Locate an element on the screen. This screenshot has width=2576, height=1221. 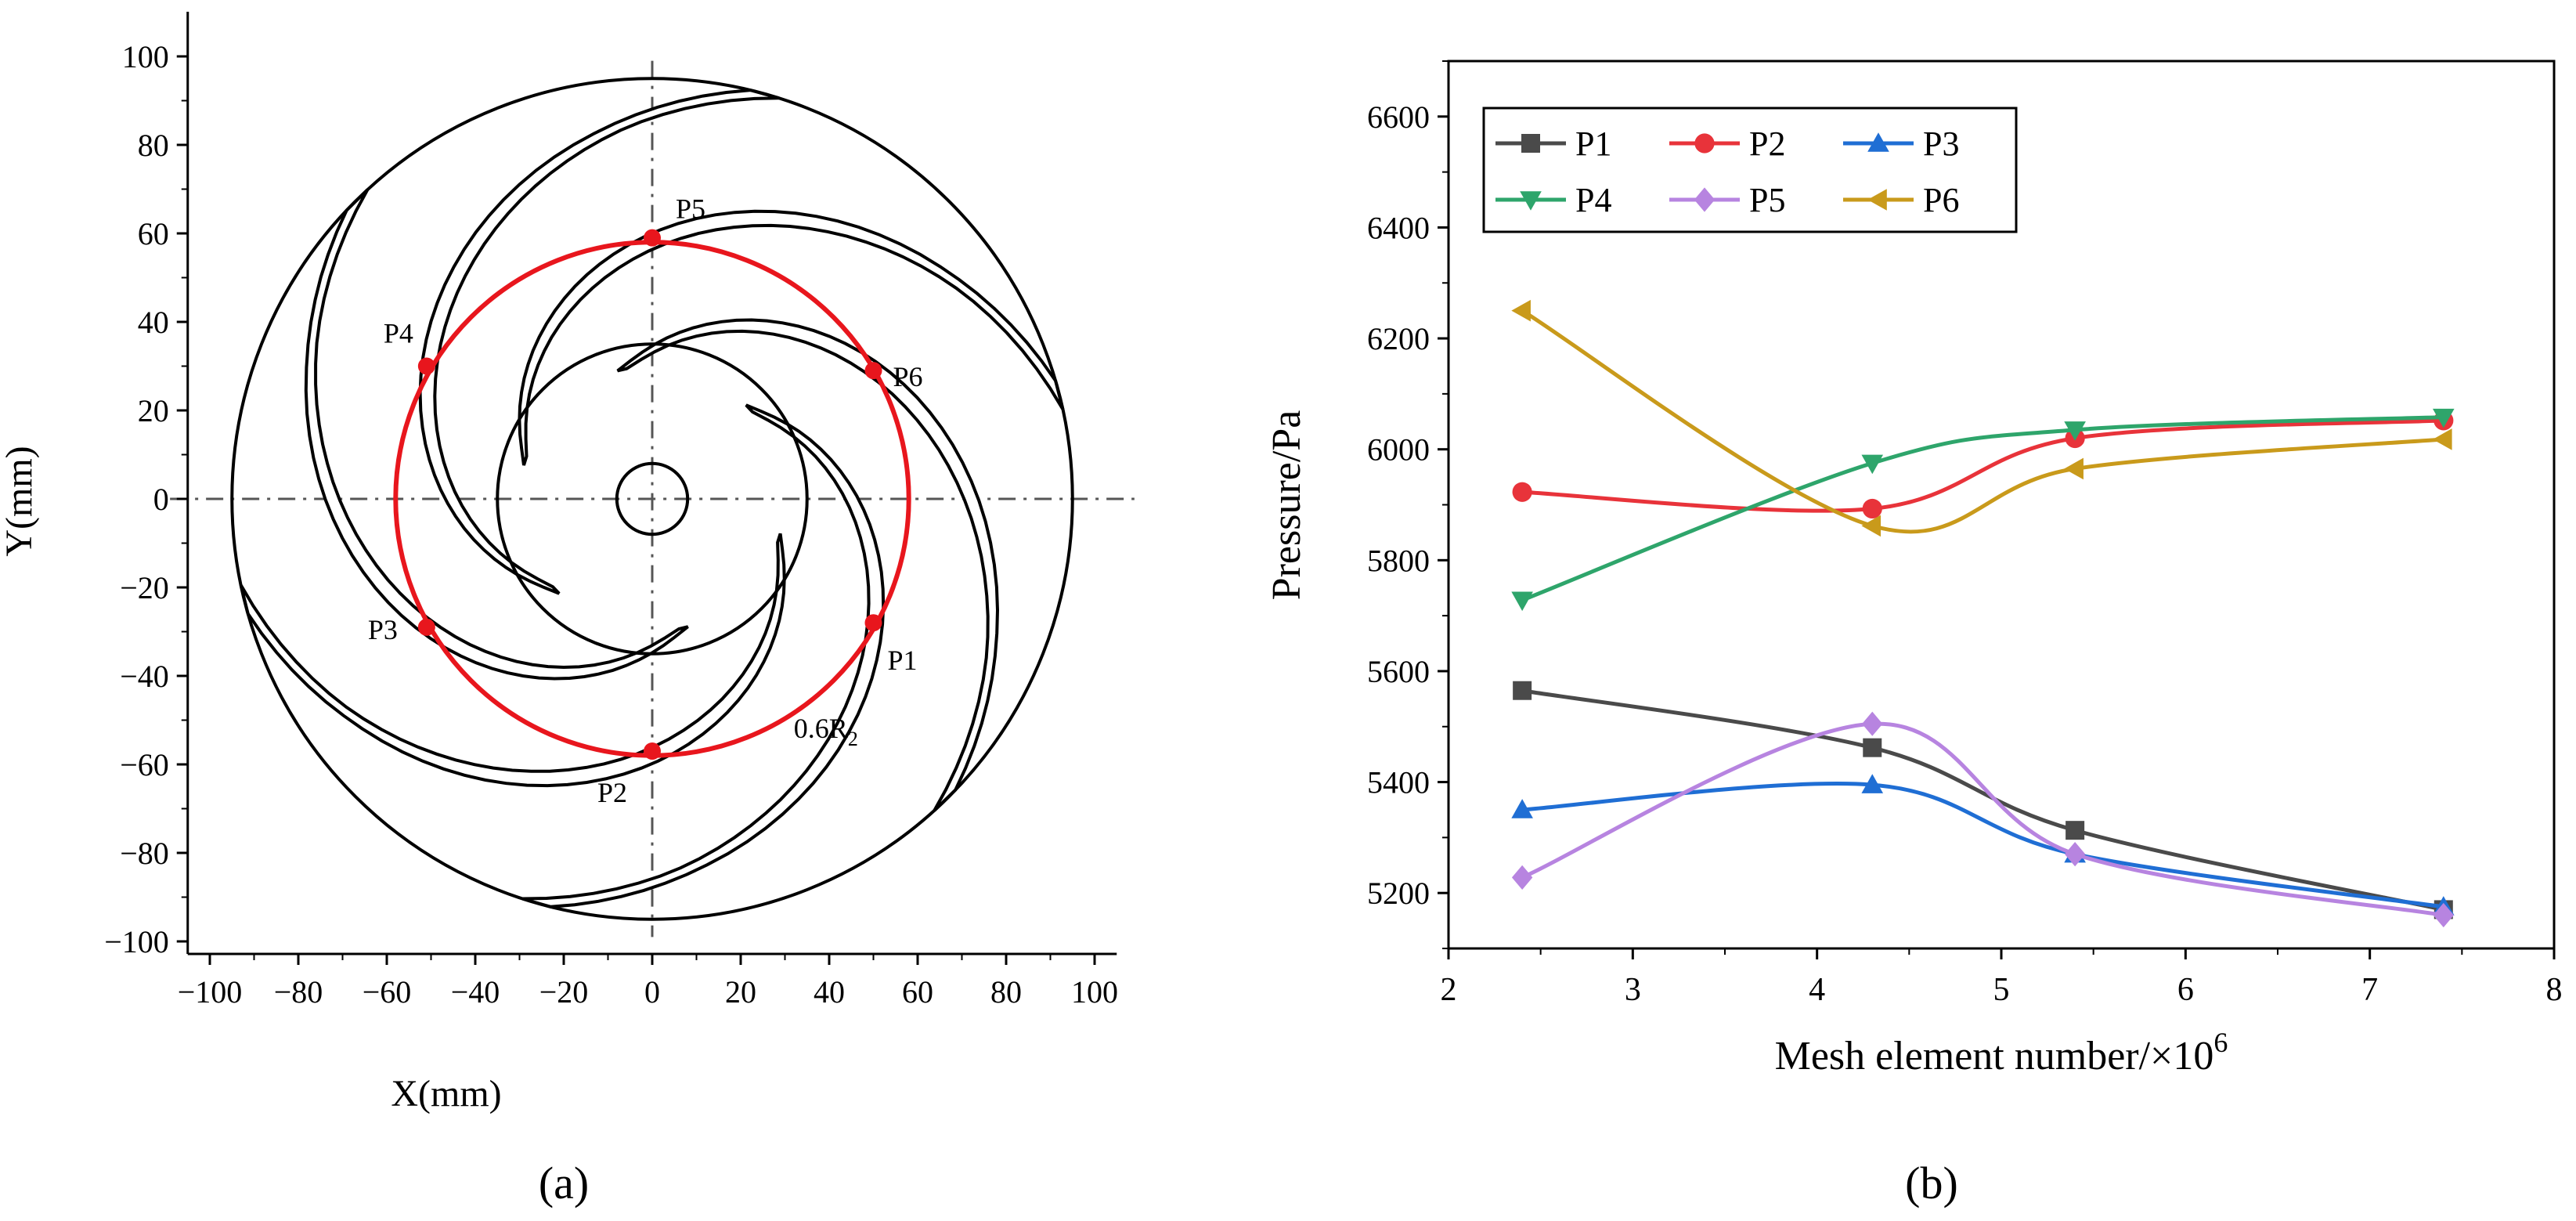
series-line-p2 is located at coordinates (1983, 466).